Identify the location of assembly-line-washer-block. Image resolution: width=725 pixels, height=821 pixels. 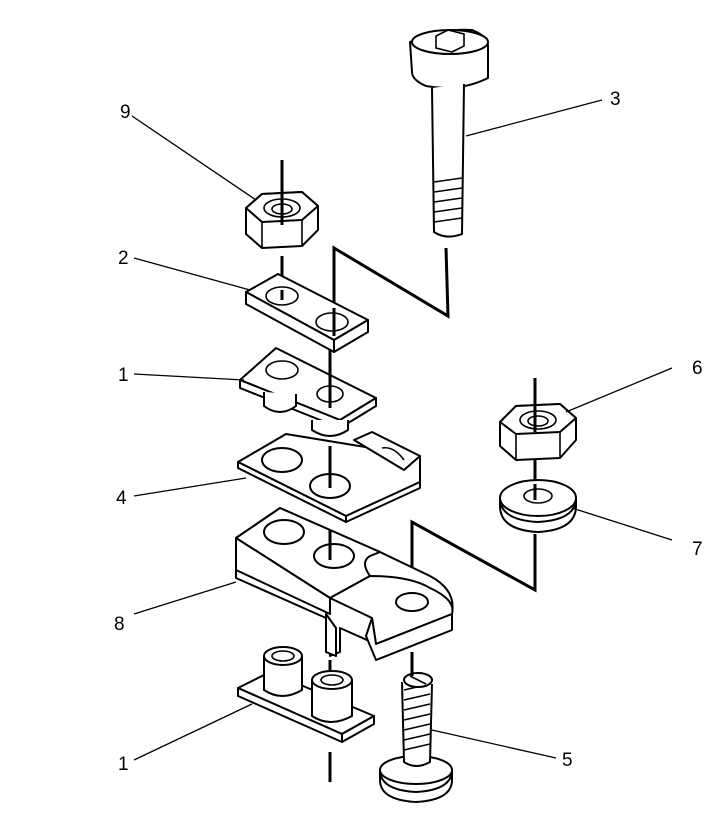
(473, 562).